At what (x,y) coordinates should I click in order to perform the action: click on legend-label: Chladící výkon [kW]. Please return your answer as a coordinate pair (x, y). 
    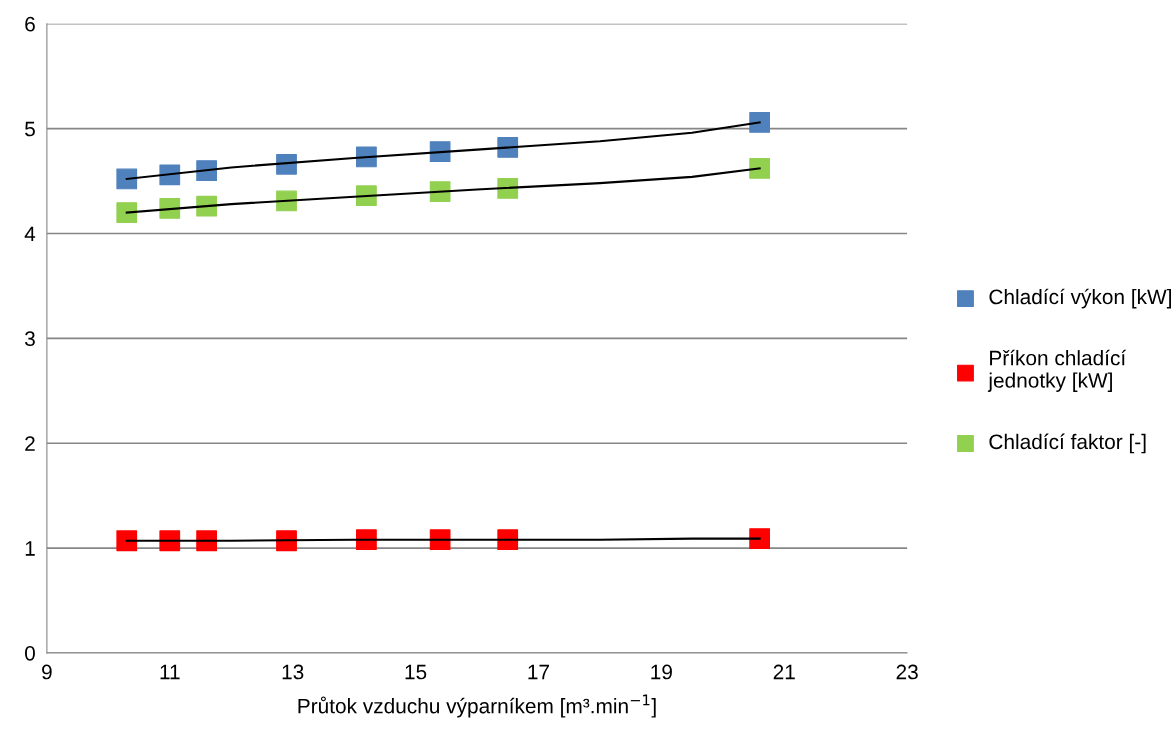
    Looking at the image, I should click on (1080, 298).